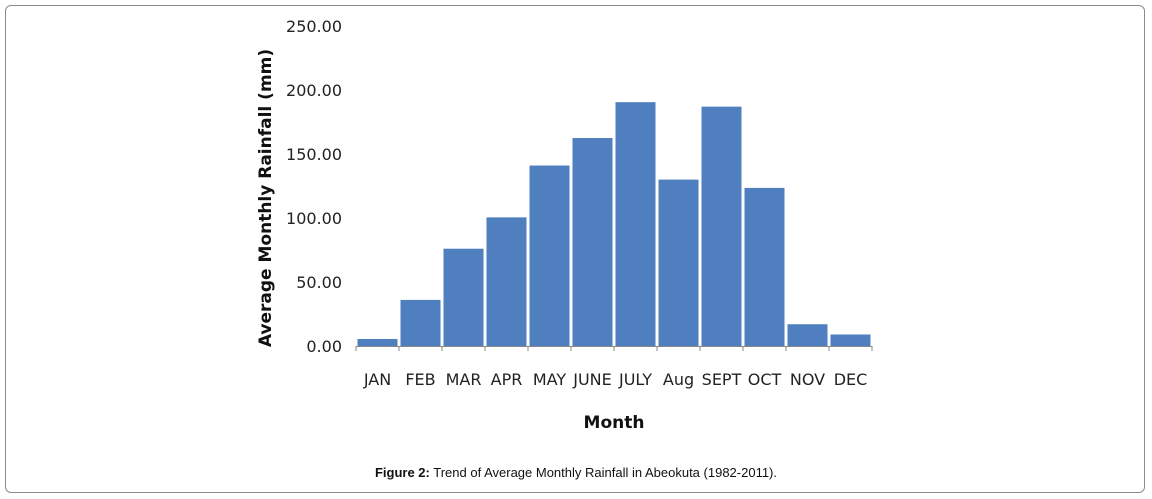 The image size is (1152, 499). Describe the element at coordinates (592, 242) in the screenshot. I see `bar-june` at that location.